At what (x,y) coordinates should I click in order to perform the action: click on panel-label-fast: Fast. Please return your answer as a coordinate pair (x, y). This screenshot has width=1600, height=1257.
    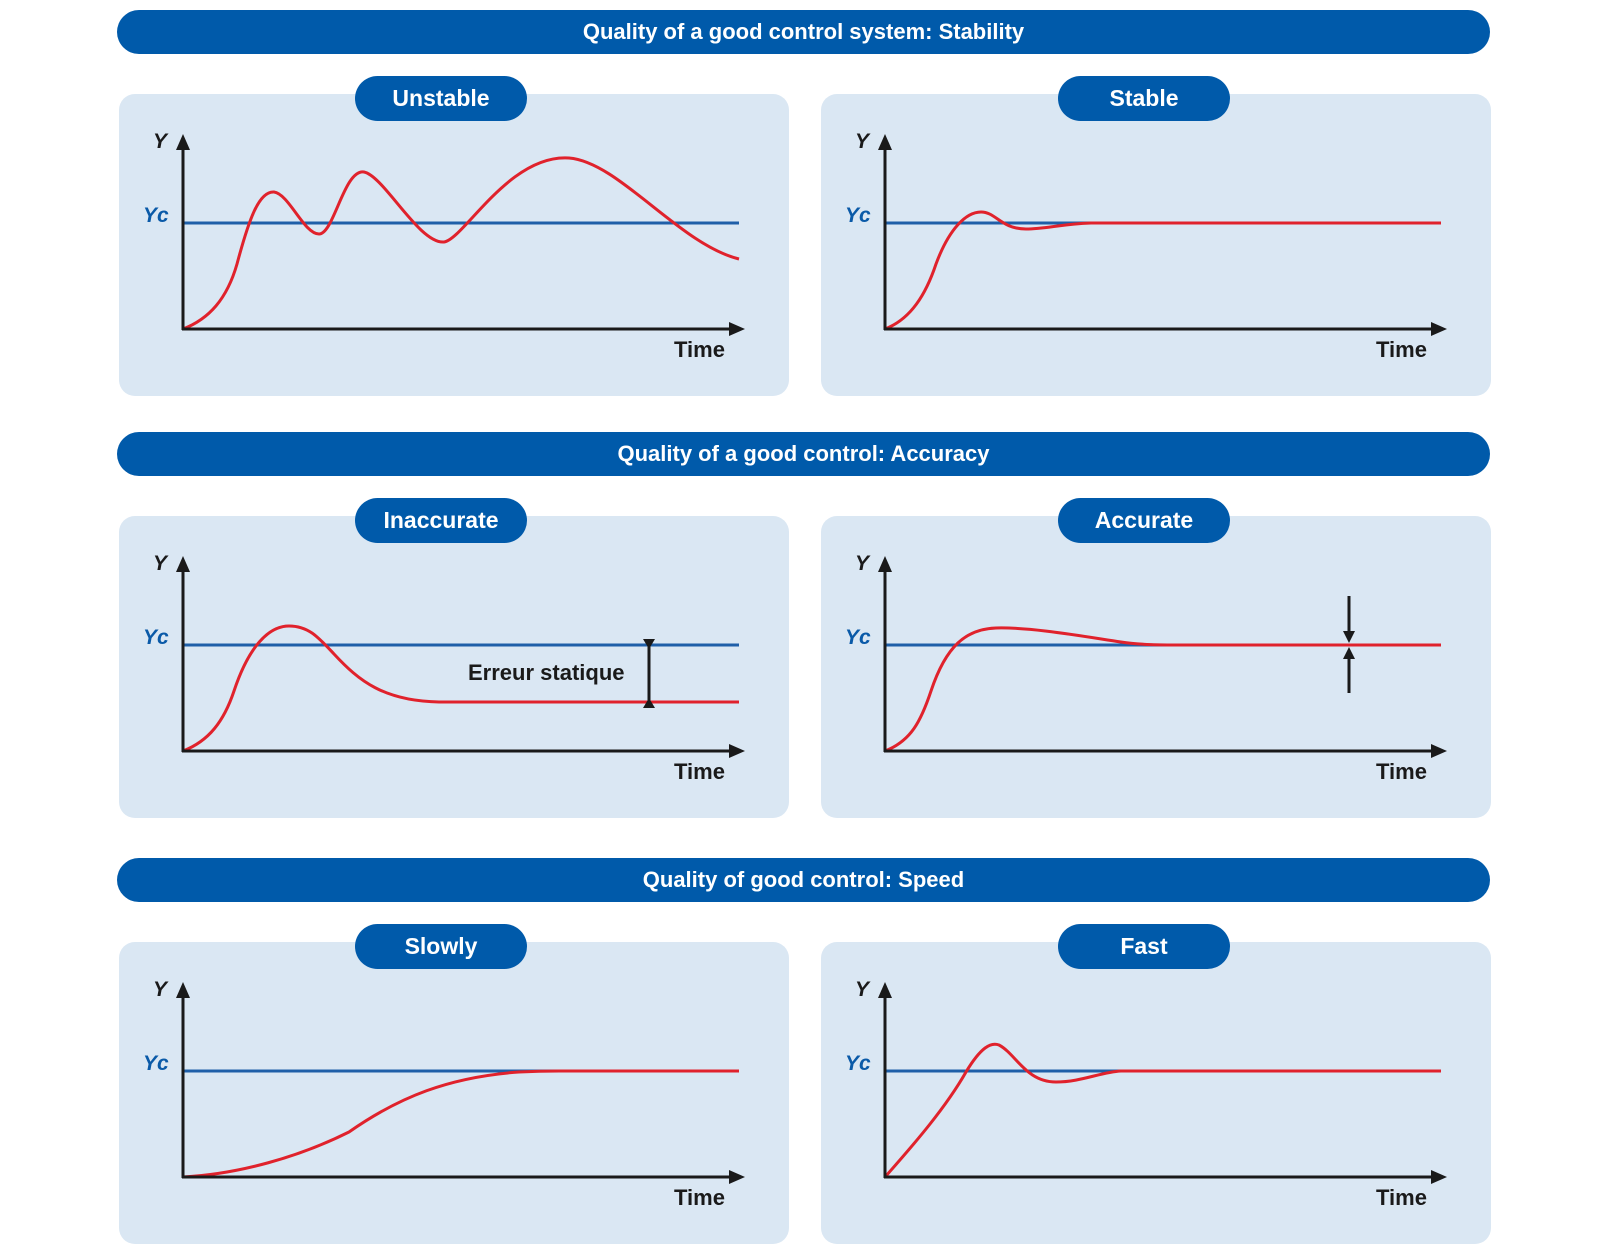
    Looking at the image, I should click on (1144, 946).